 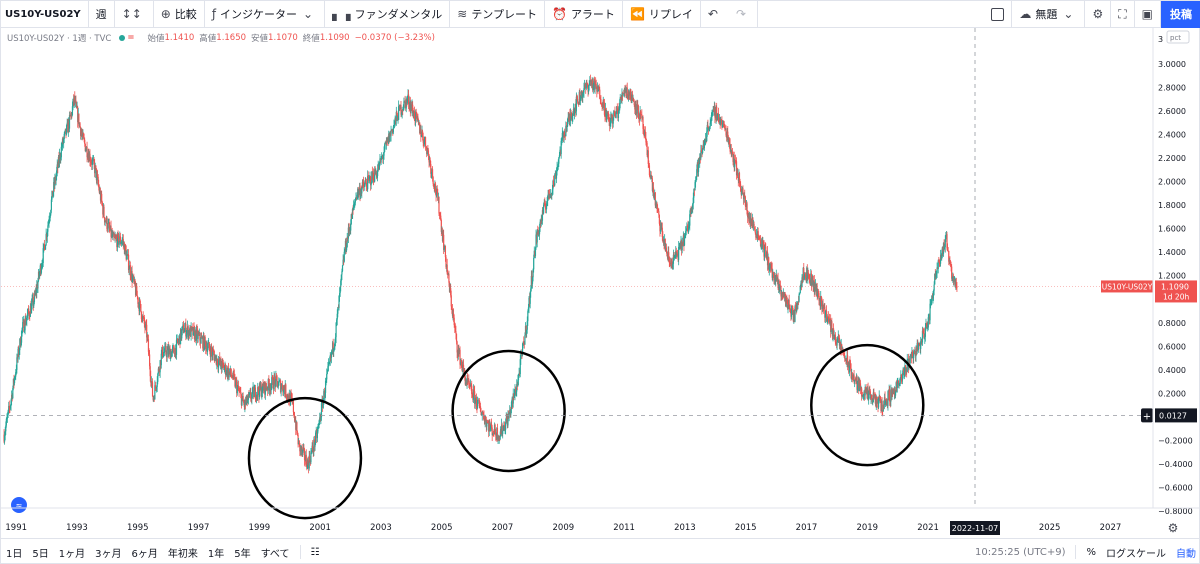 What do you see at coordinates (16, 528) in the screenshot?
I see `time-tick-label: 1991` at bounding box center [16, 528].